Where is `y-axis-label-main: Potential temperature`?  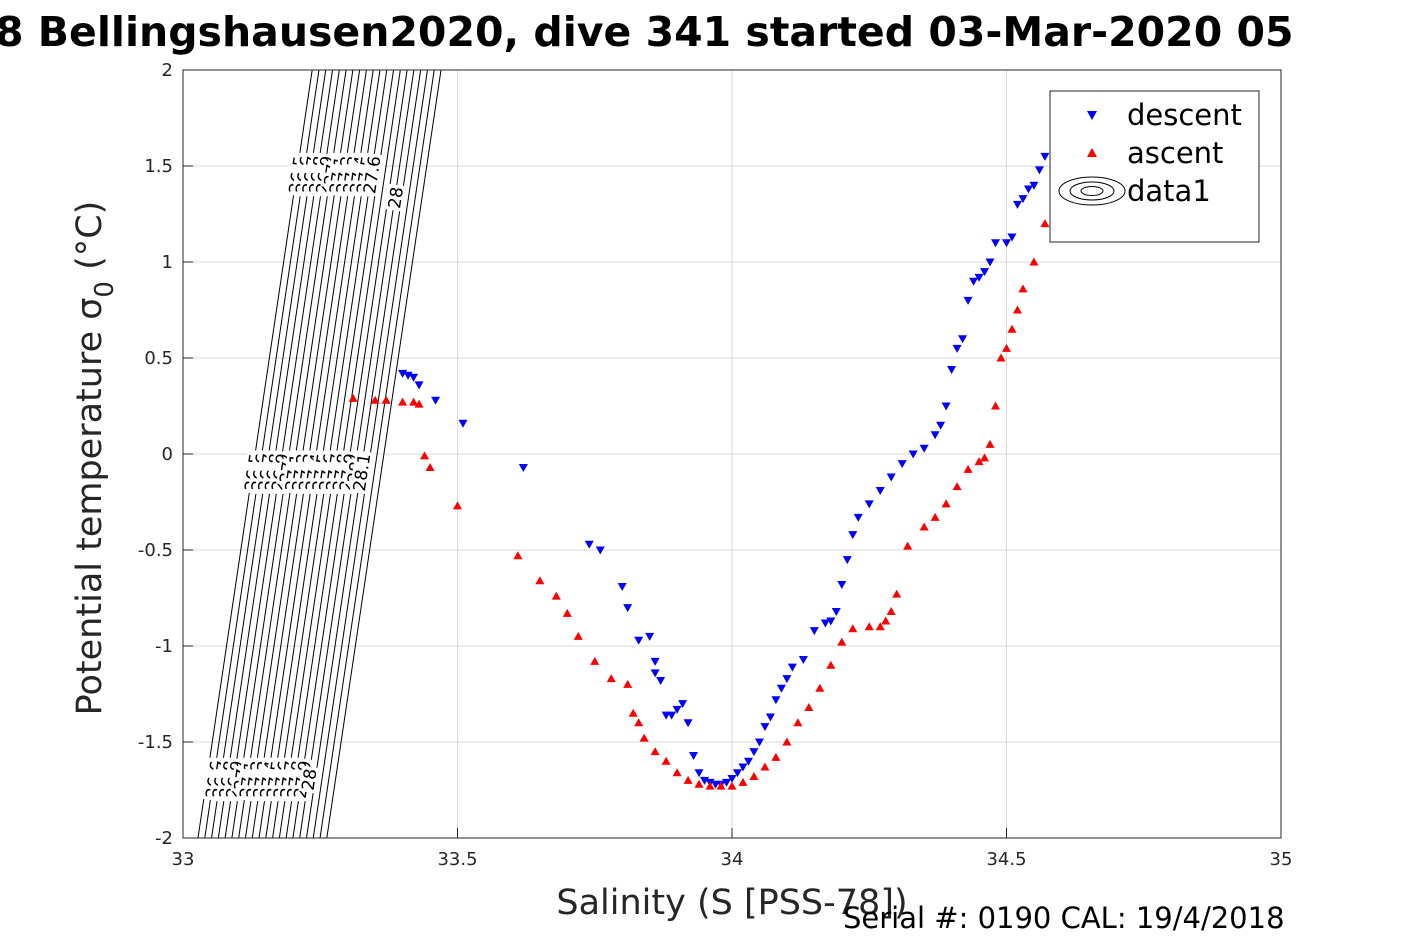
y-axis-label-main: Potential temperature is located at coordinates (90, 518).